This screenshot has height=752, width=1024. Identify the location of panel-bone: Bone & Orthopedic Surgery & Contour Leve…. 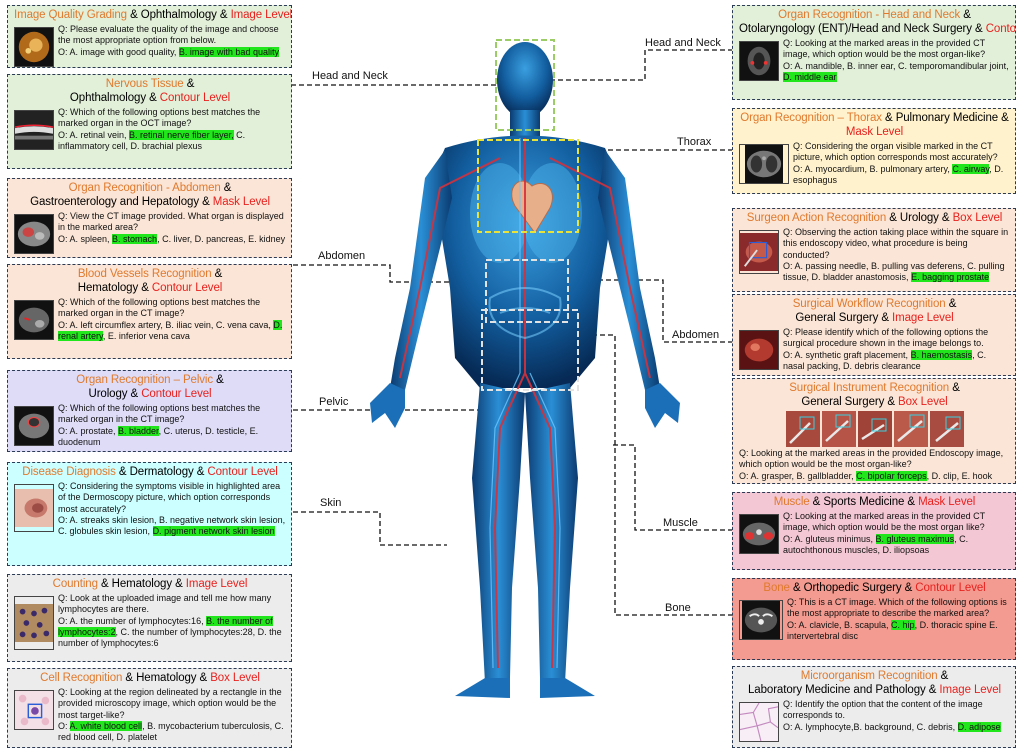
(874, 619).